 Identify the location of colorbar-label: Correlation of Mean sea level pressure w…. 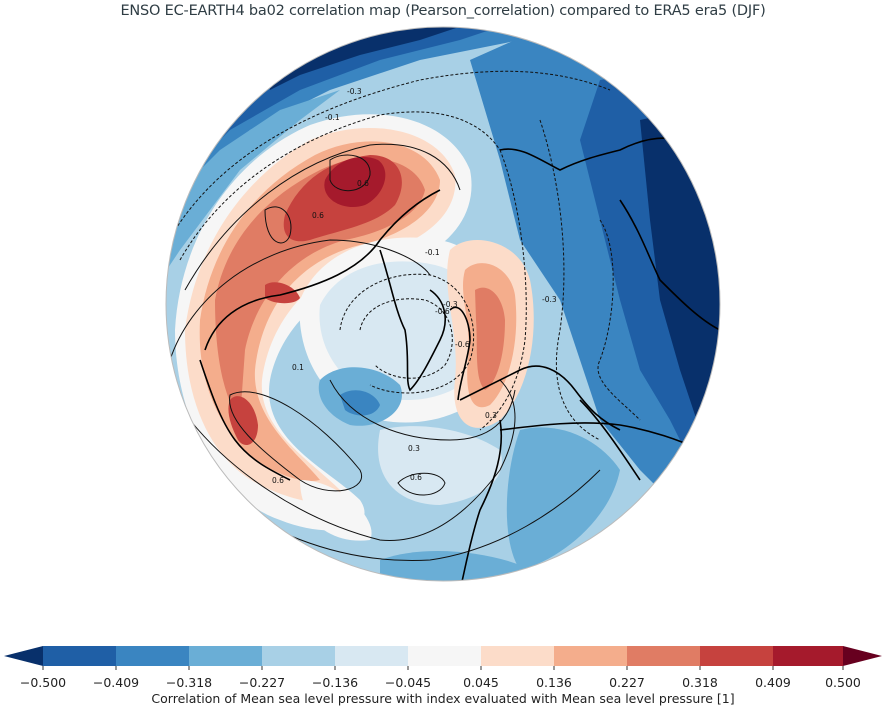
(443, 698).